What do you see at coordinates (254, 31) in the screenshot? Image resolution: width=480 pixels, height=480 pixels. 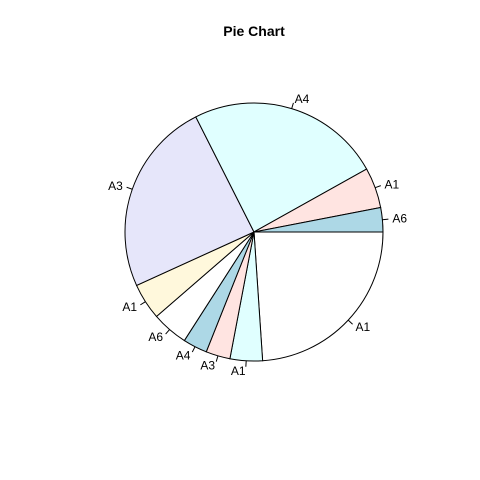 I see `chart-title: Pie Chart` at bounding box center [254, 31].